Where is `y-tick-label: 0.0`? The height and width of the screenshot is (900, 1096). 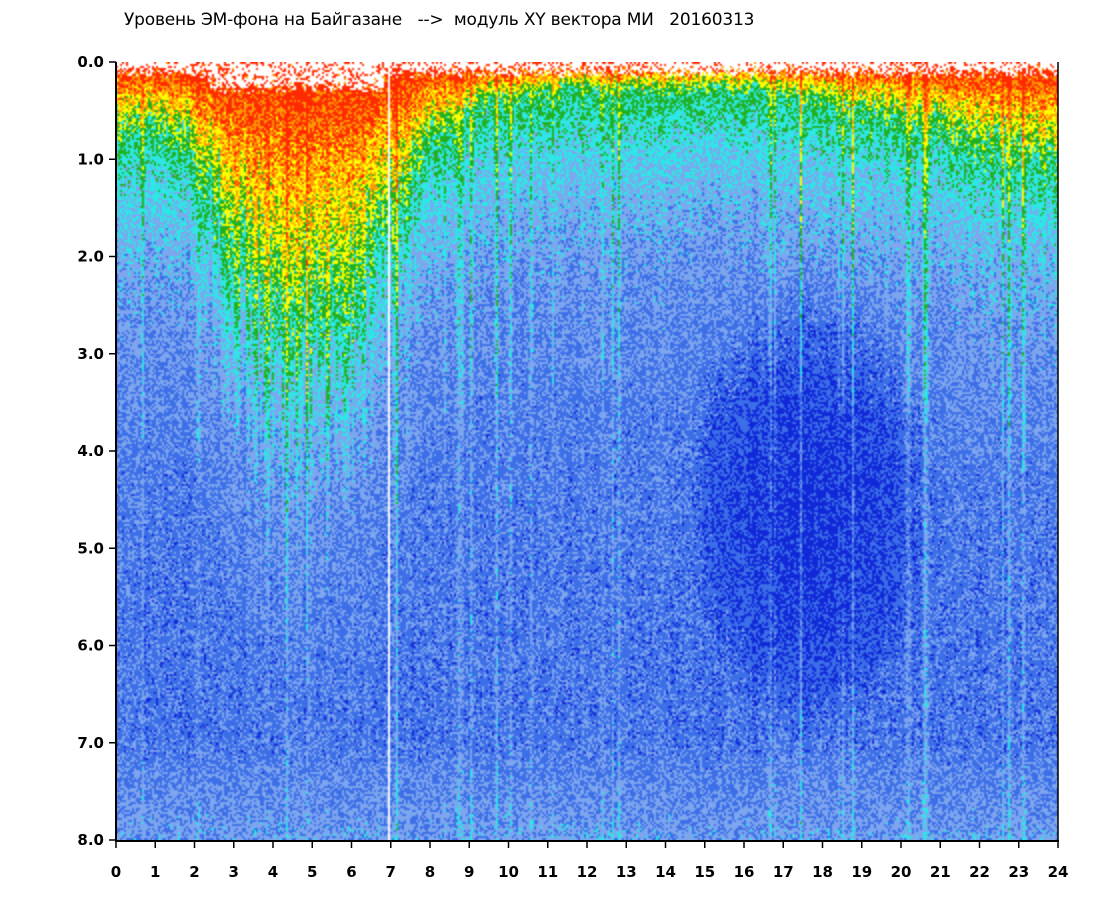 y-tick-label: 0.0 is located at coordinates (90, 62).